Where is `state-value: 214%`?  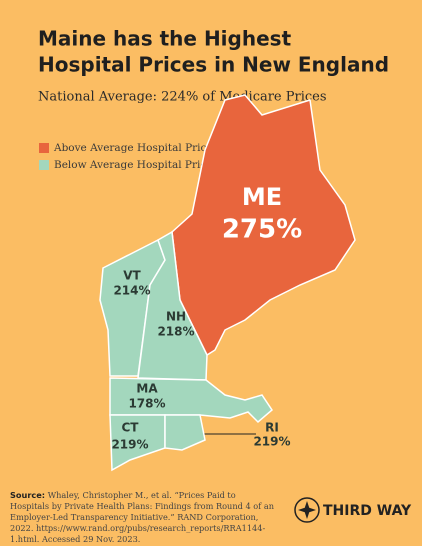
state-value: 214% is located at coordinates (131, 291).